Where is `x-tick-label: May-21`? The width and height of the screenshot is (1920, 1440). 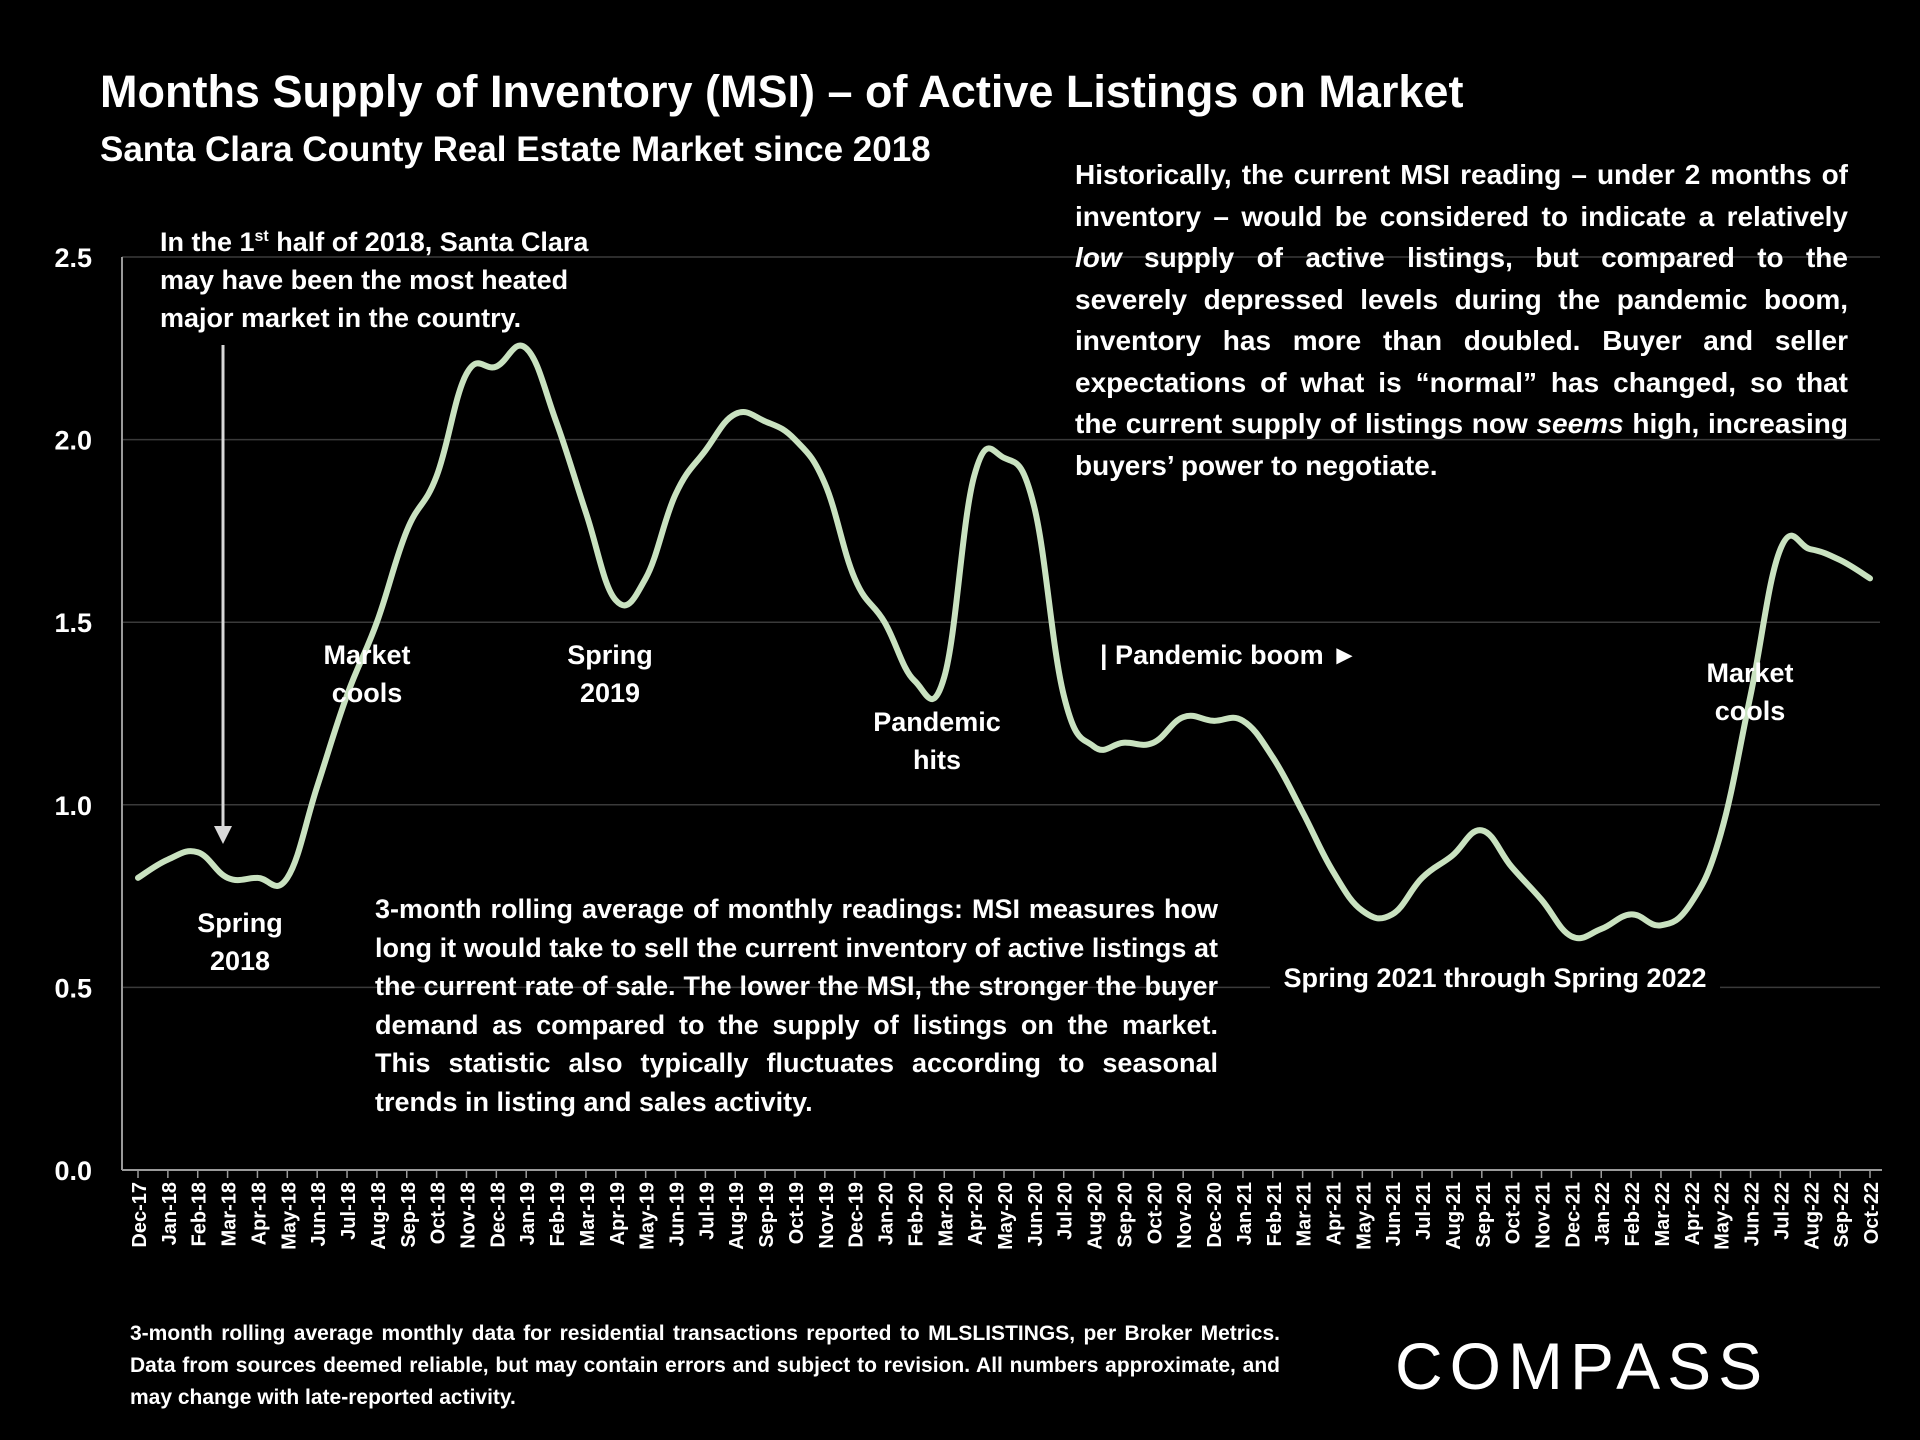
x-tick-label: May-21 is located at coordinates (1364, 1216).